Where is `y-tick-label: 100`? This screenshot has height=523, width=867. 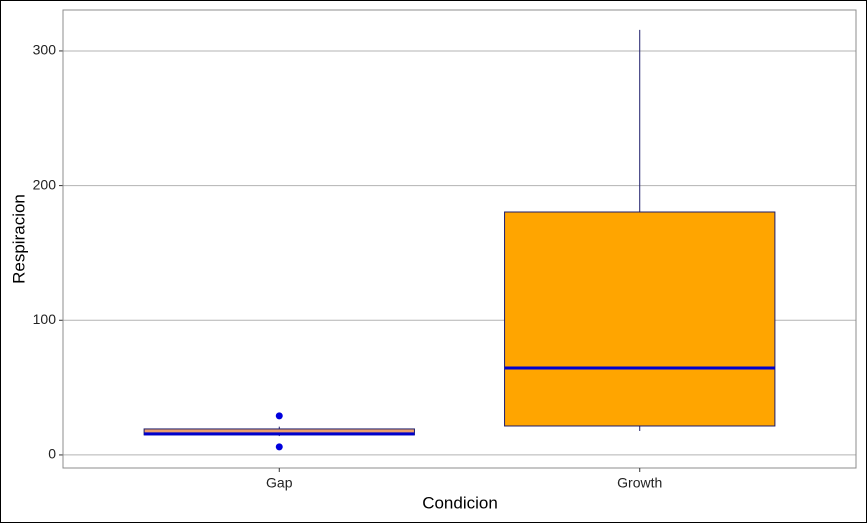 y-tick-label: 100 is located at coordinates (45, 319).